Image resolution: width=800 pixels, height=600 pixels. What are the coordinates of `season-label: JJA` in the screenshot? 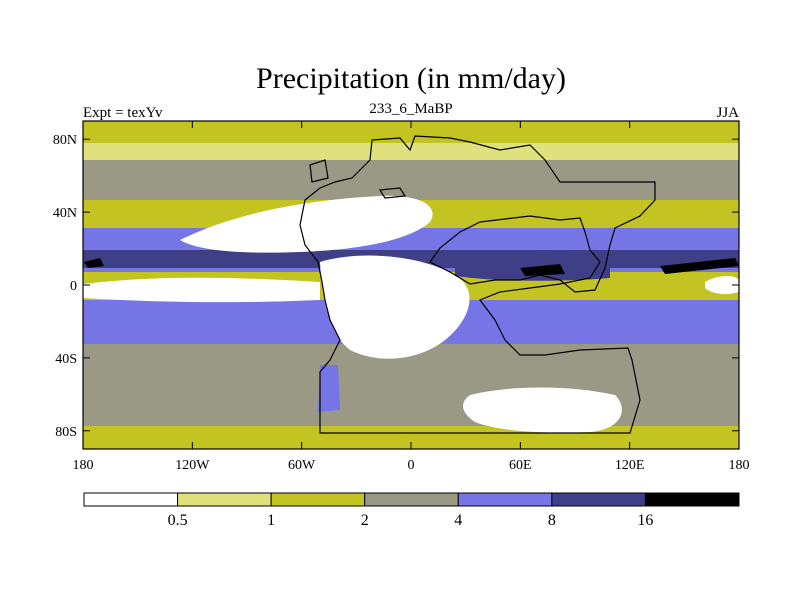 It's located at (727, 113).